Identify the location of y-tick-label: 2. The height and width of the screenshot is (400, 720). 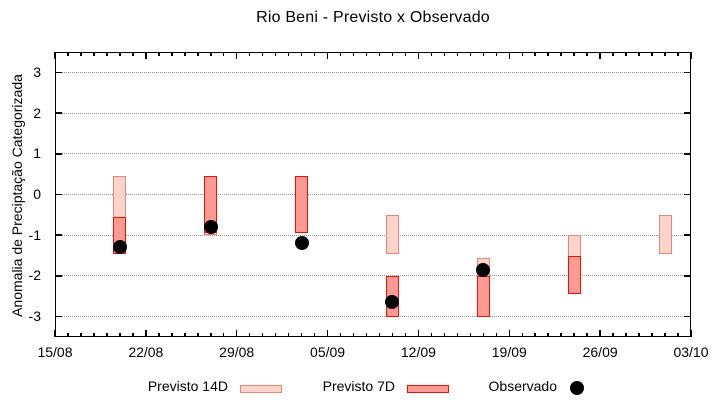
(37, 112).